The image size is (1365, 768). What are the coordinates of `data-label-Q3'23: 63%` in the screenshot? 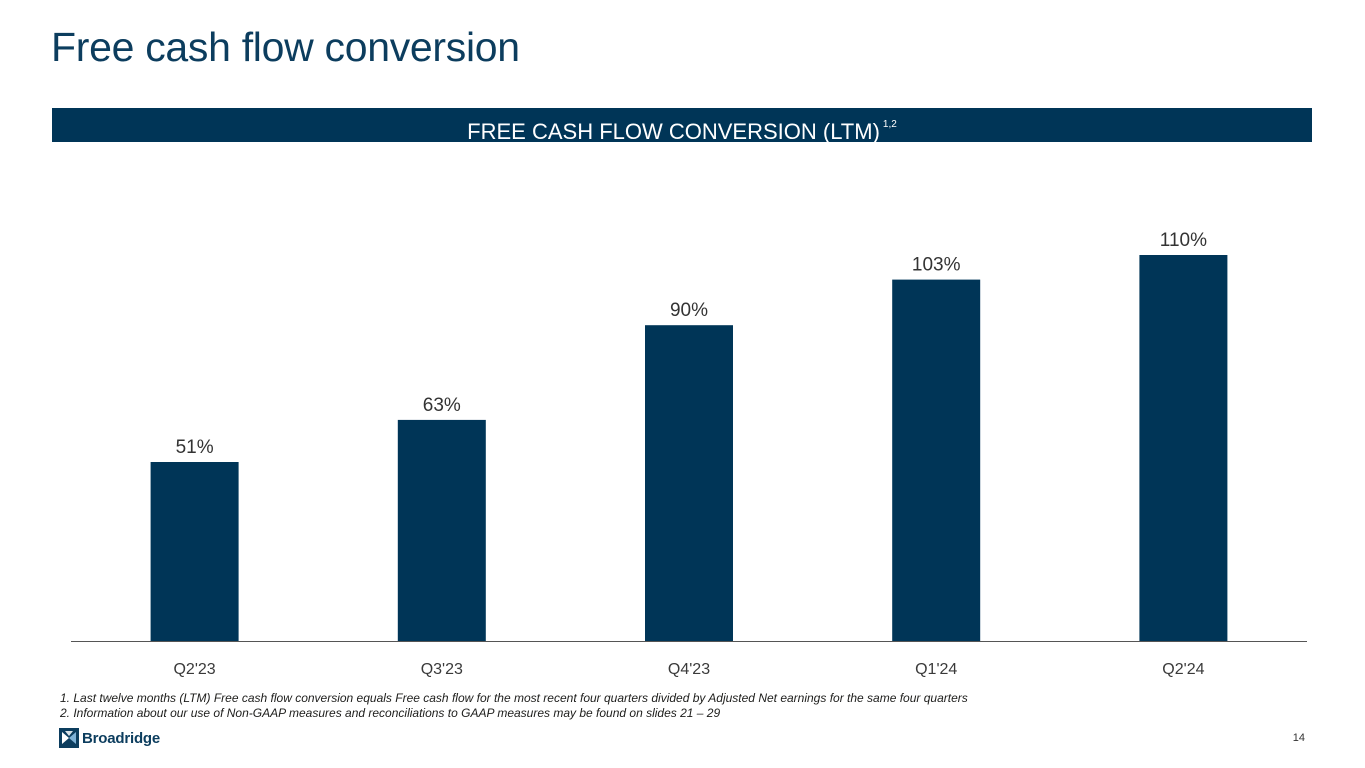 It's located at (442, 405).